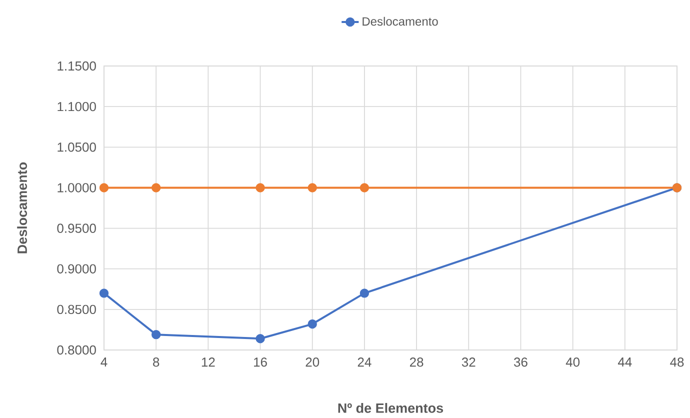 The image size is (690, 418). What do you see at coordinates (77, 107) in the screenshot?
I see `y-tick-label: 1.1000` at bounding box center [77, 107].